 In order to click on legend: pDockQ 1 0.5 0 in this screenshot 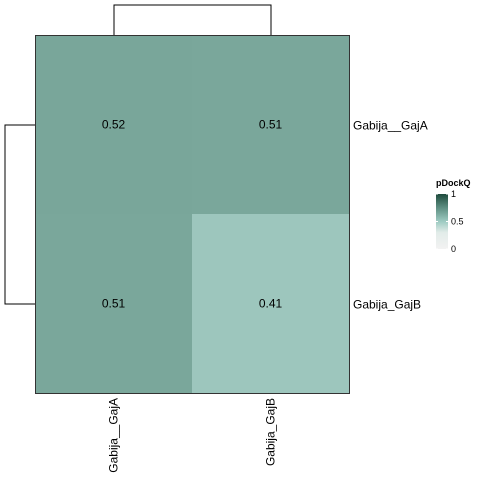, I will do `click(453, 216)`.